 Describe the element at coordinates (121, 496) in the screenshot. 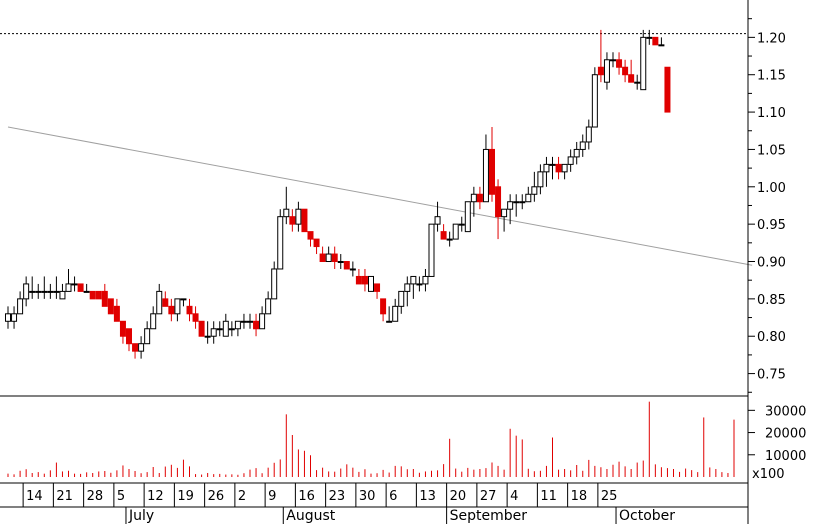

I see `day-tick-label: 5` at that location.